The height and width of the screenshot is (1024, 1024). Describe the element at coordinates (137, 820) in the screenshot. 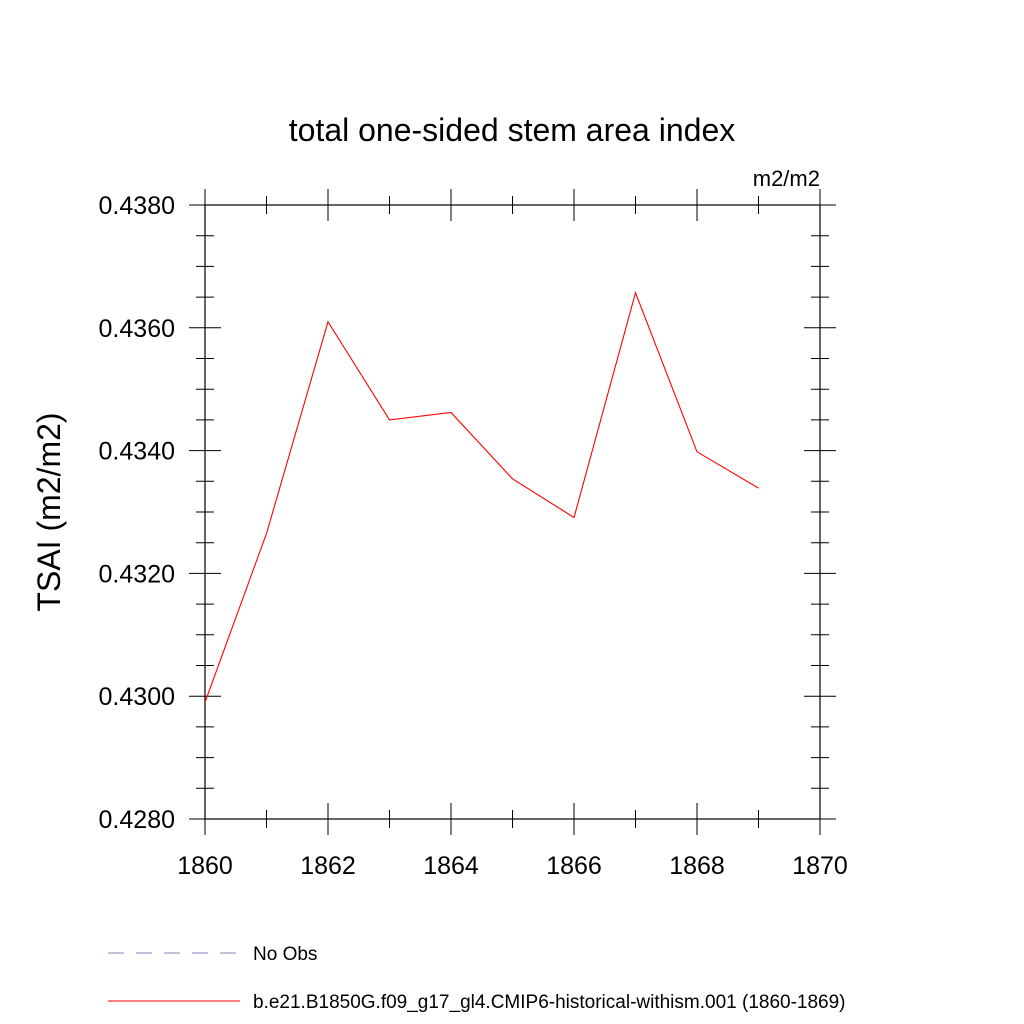

I see `y-tick-label: 0.4280` at that location.